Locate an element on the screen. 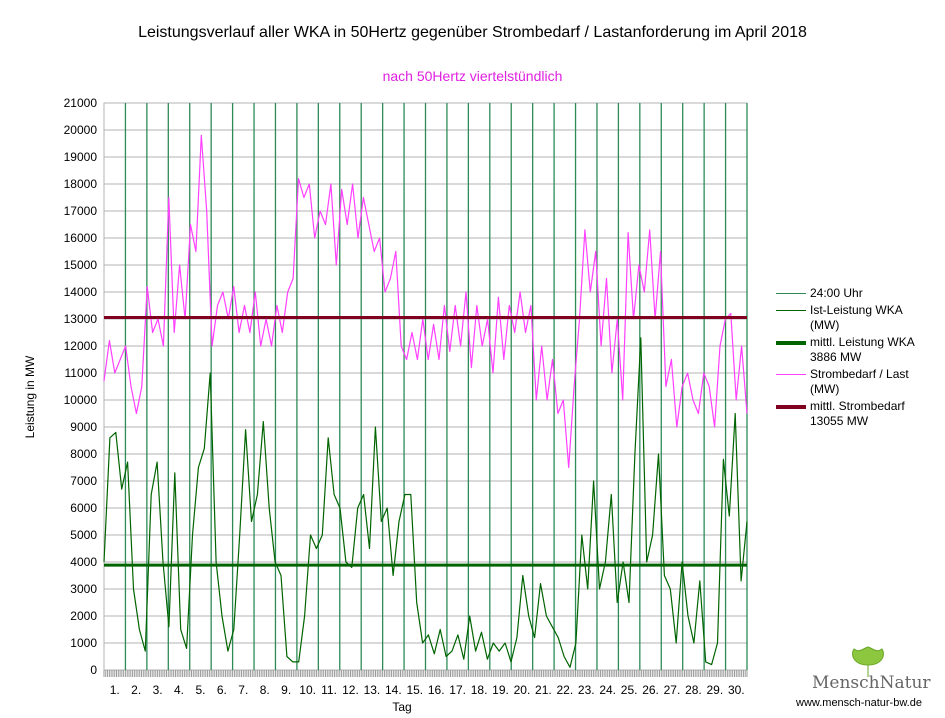 This screenshot has height=718, width=945. x-tick-label: 11. is located at coordinates (329, 690).